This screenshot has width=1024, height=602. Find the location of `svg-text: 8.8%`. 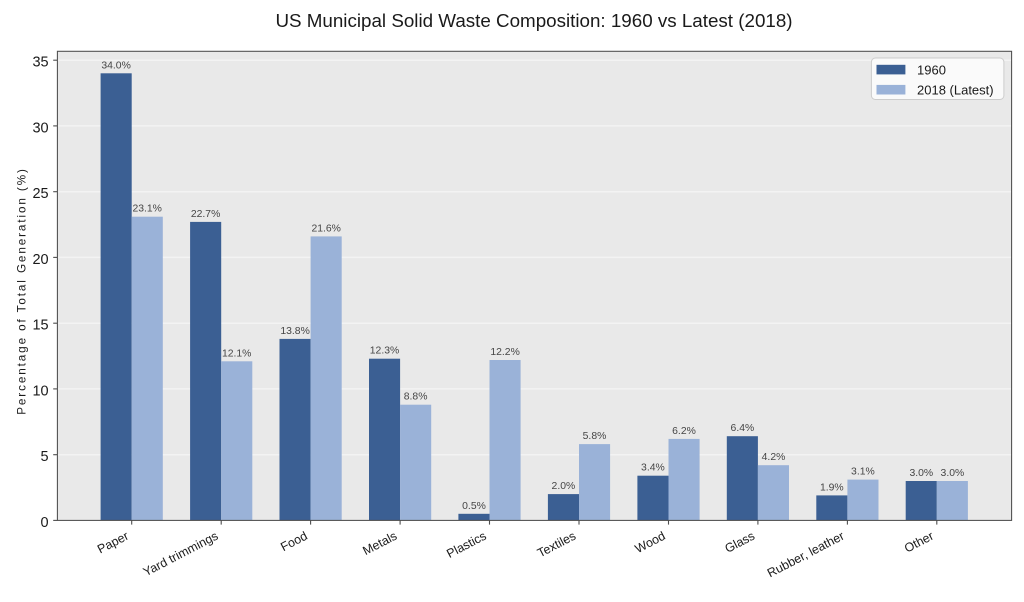

svg-text: 8.8% is located at coordinates (416, 397).